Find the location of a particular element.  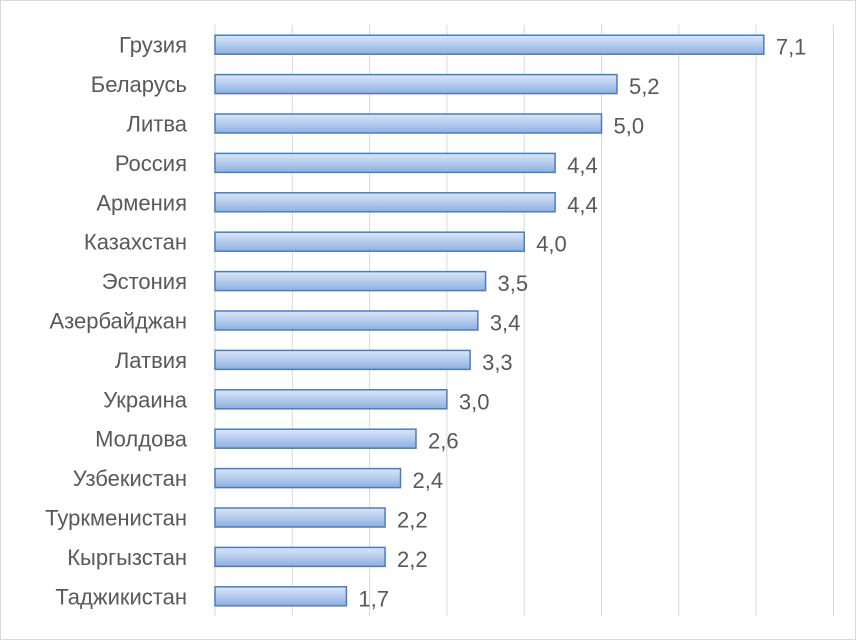

value-label: 3,4 is located at coordinates (505, 323).